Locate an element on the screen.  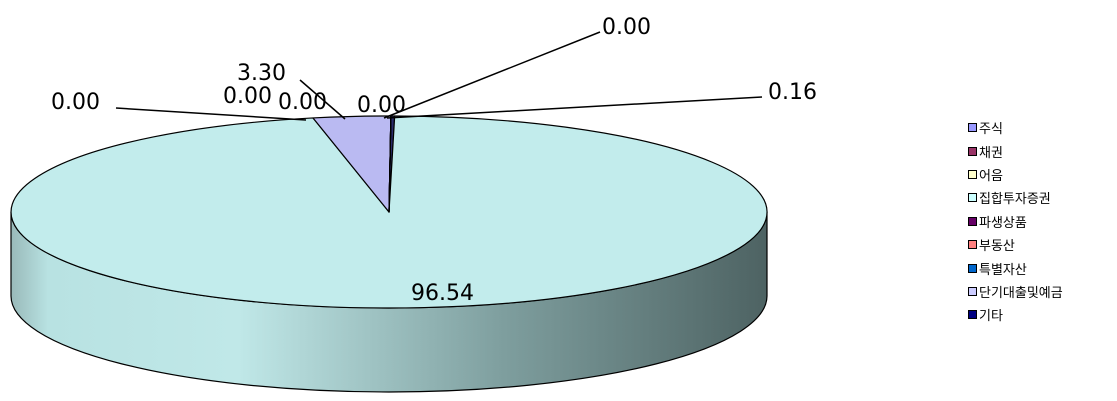
label-stocks: 3.30 is located at coordinates (261, 73).